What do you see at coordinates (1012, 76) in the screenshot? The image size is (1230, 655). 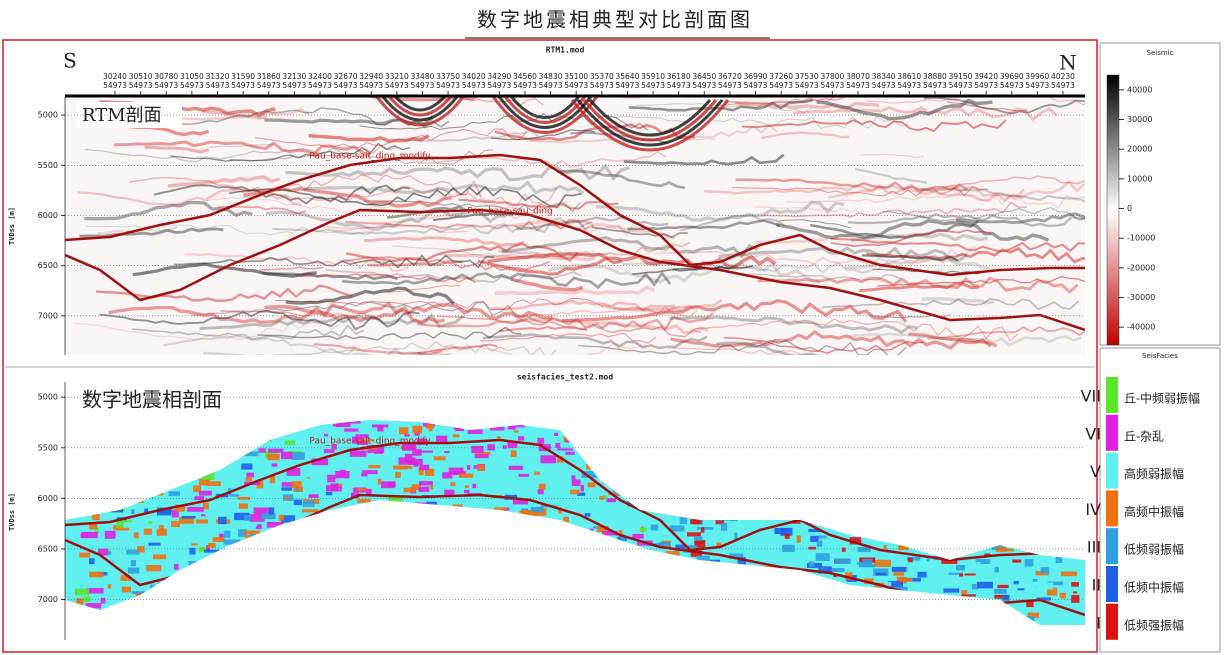 I see `x-tick-label: 39690` at bounding box center [1012, 76].